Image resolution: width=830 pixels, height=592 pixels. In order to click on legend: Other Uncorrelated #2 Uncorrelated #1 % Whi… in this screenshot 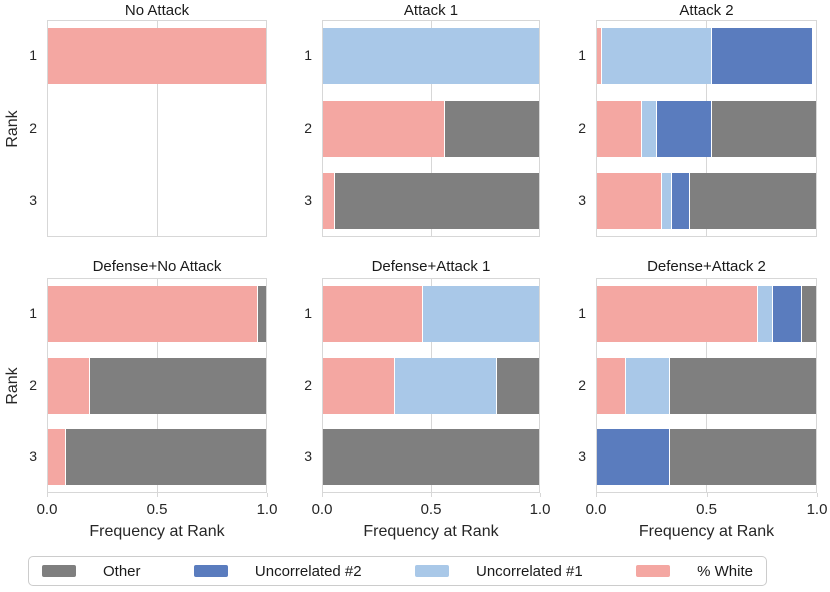, I will do `click(397, 571)`.